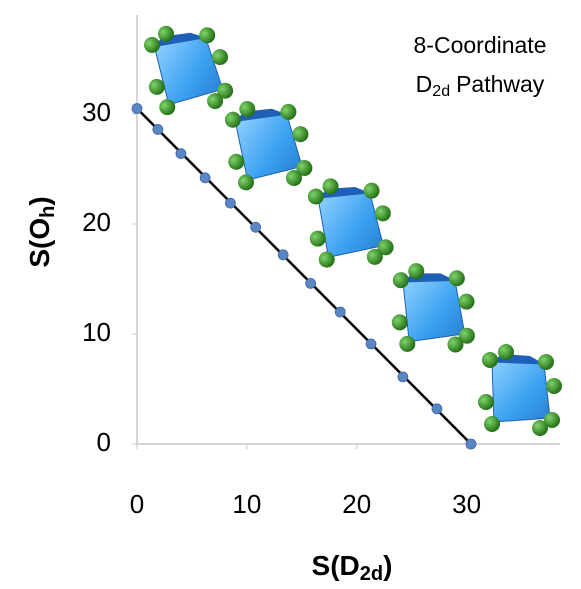 Image resolution: width=581 pixels, height=589 pixels. What do you see at coordinates (466, 504) in the screenshot?
I see `x-tick-label: 30` at bounding box center [466, 504].